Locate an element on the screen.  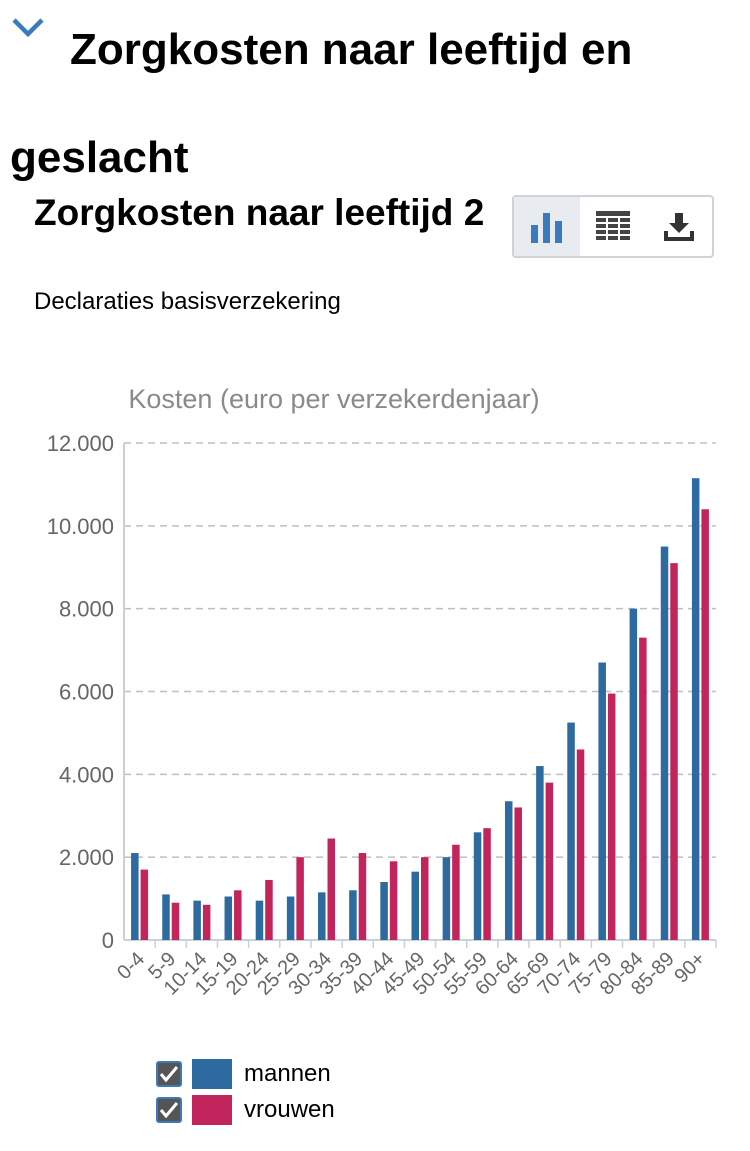
legend-swatch-mannen is located at coordinates (212, 1074).